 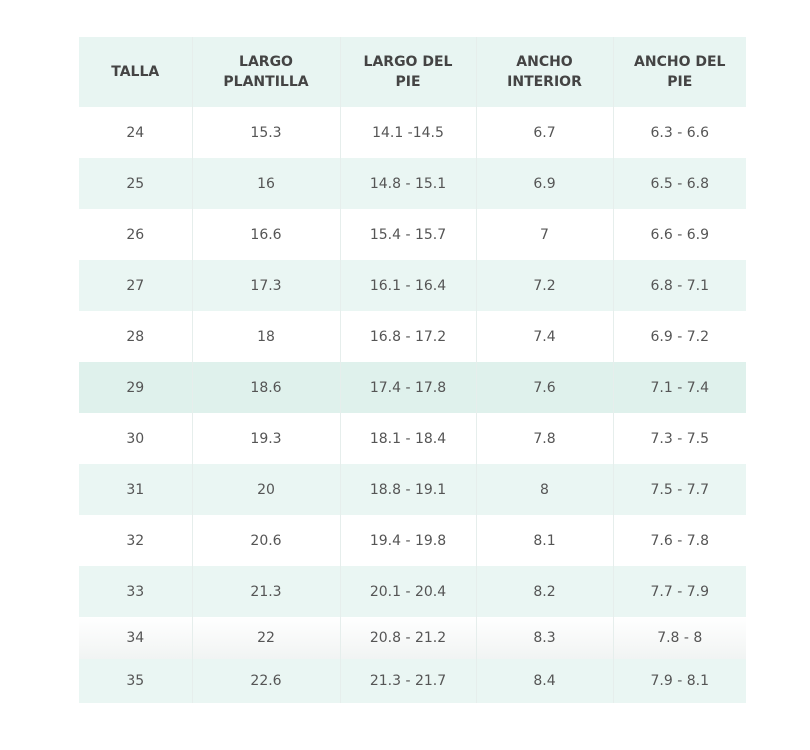 What do you see at coordinates (265, 387) in the screenshot?
I see `table-cell: 18.6` at bounding box center [265, 387].